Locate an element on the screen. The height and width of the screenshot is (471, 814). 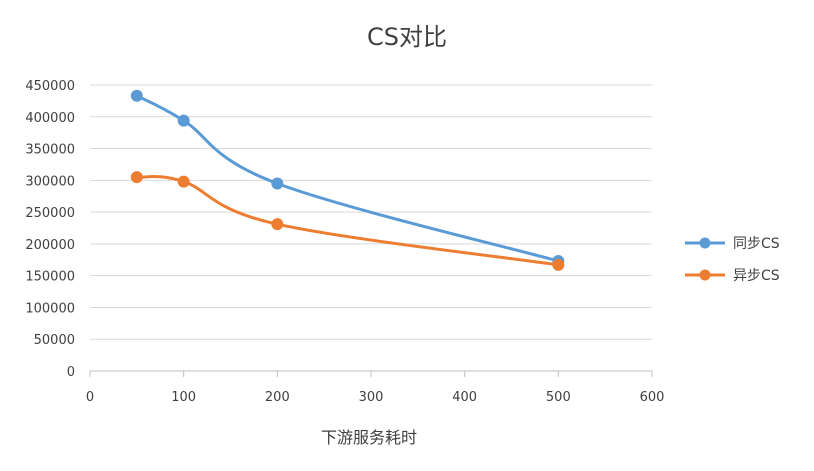
y-tick-label: 100000 is located at coordinates (50, 308).